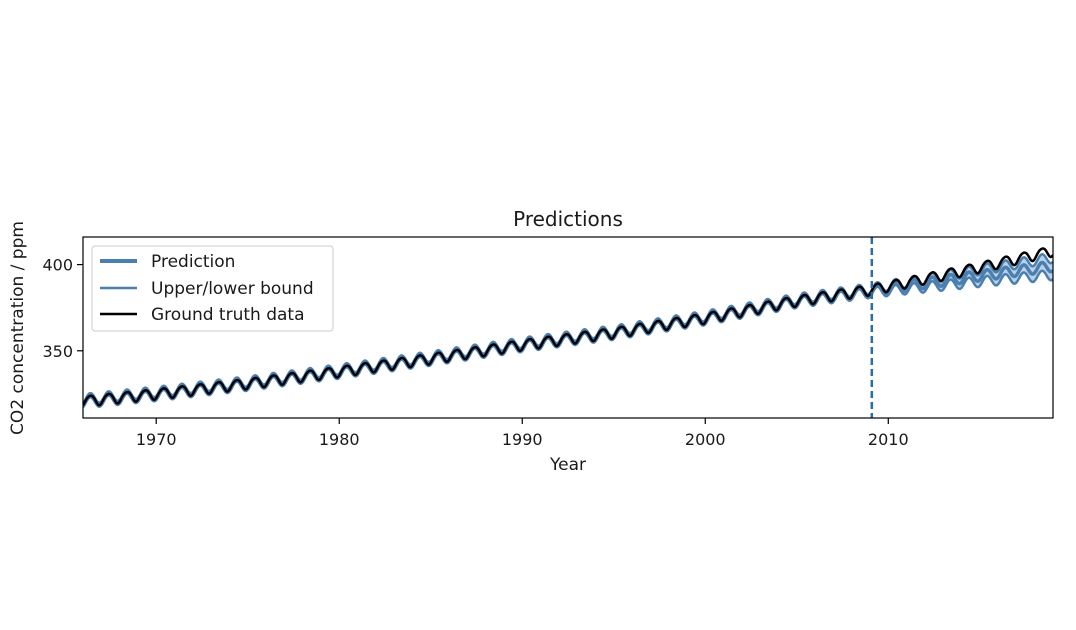 Image resolution: width=1076 pixels, height=630 pixels. I want to click on legend-label-ground-truth: Ground truth data, so click(228, 315).